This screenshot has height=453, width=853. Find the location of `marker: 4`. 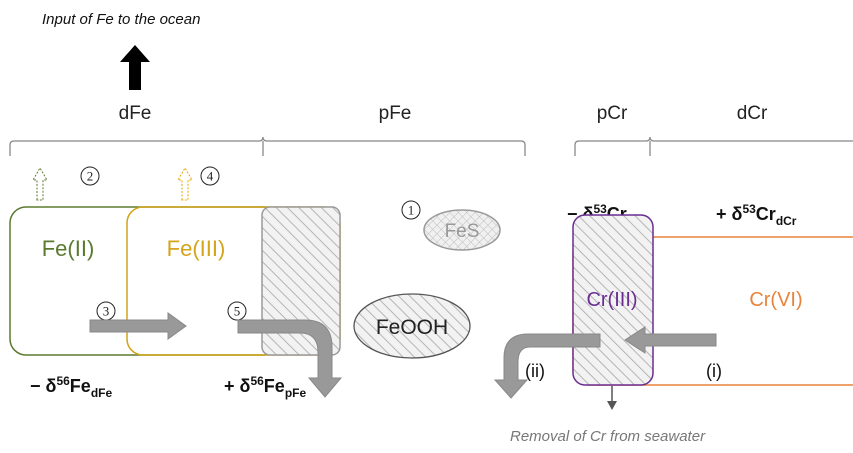

marker: 4 is located at coordinates (210, 176).